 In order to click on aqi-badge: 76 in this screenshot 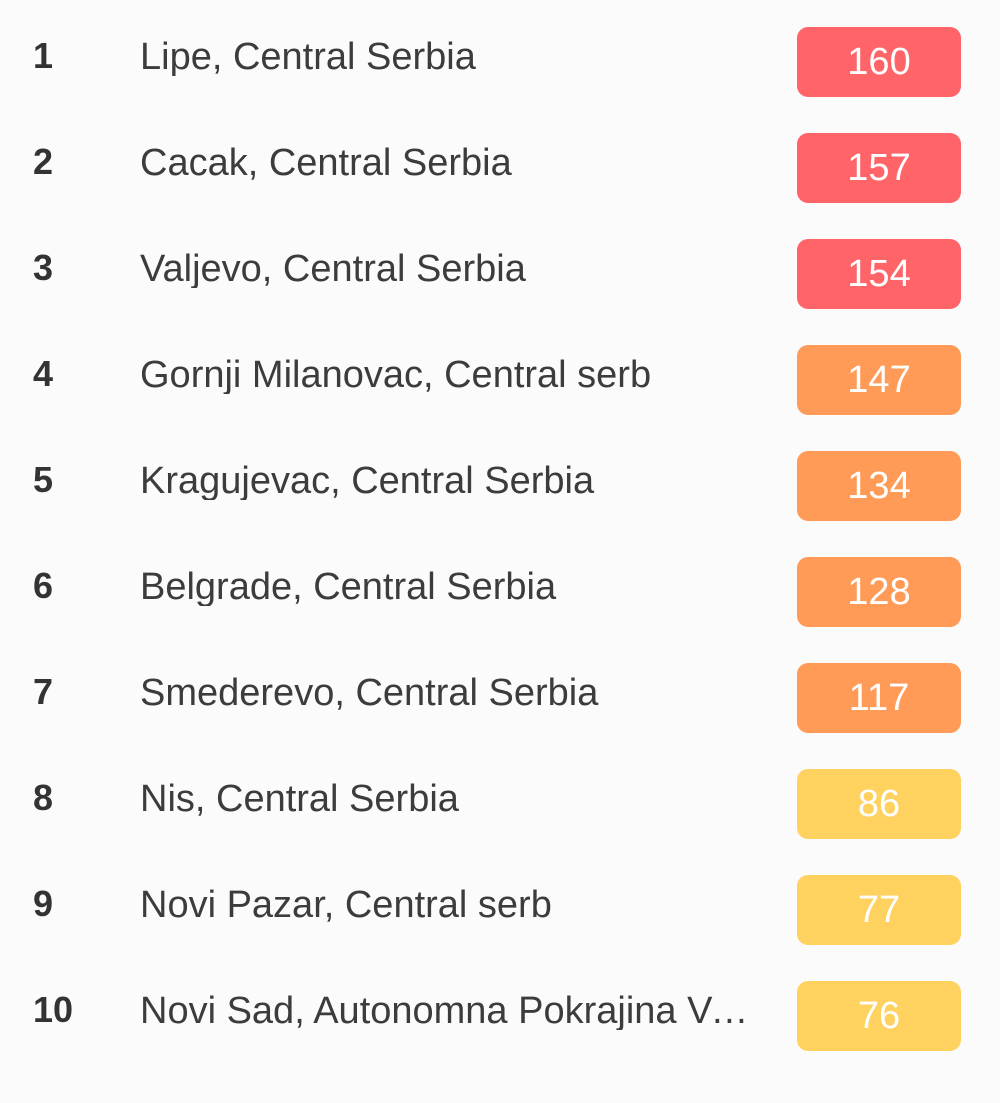, I will do `click(879, 1016)`.